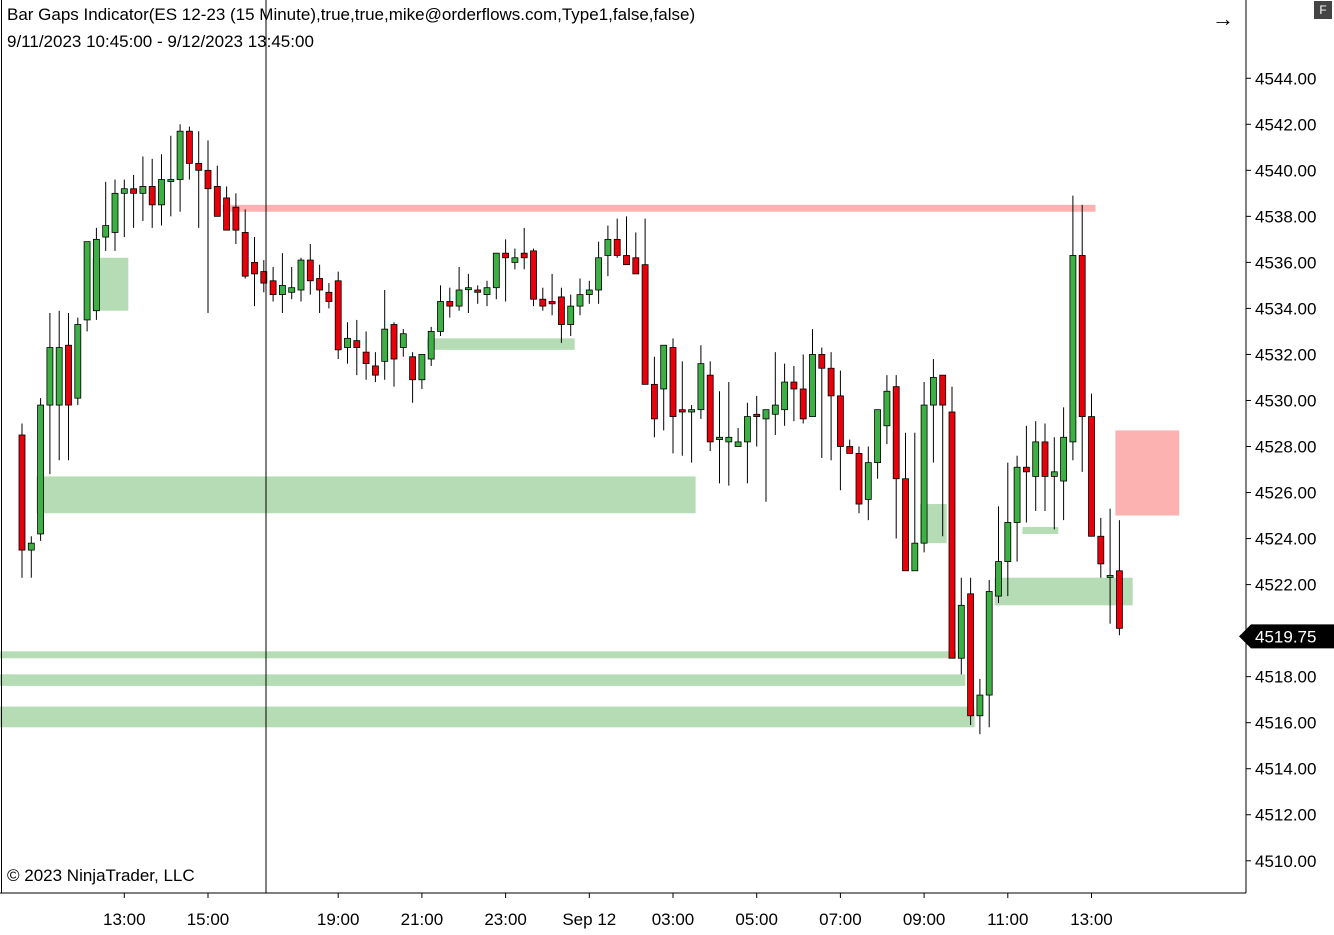 The height and width of the screenshot is (935, 1334). I want to click on price-tick-label: 4516.00, so click(1285, 723).